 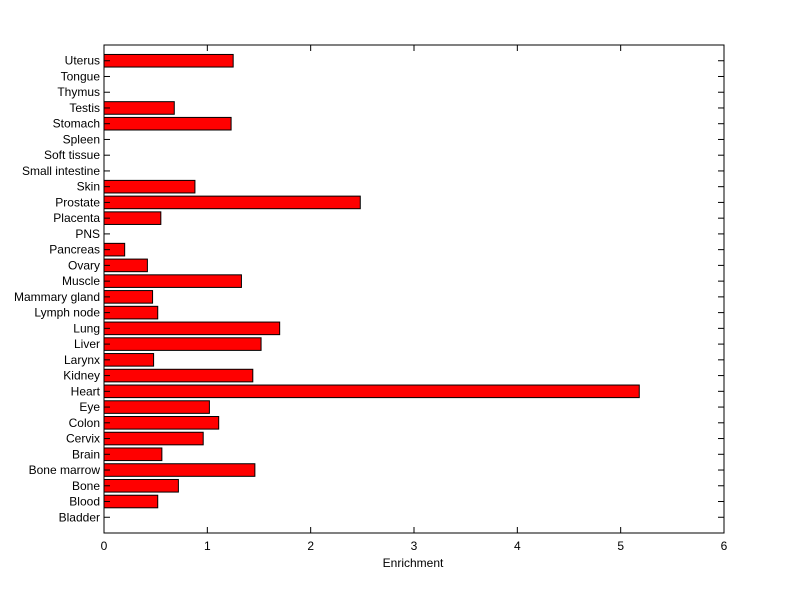 I want to click on bar-heart, so click(x=371, y=391).